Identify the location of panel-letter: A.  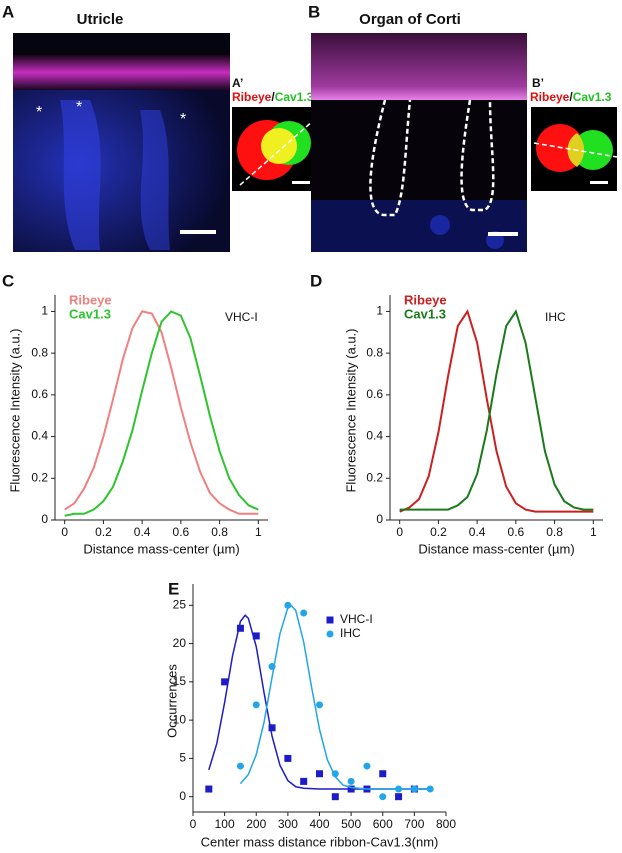
(8, 11).